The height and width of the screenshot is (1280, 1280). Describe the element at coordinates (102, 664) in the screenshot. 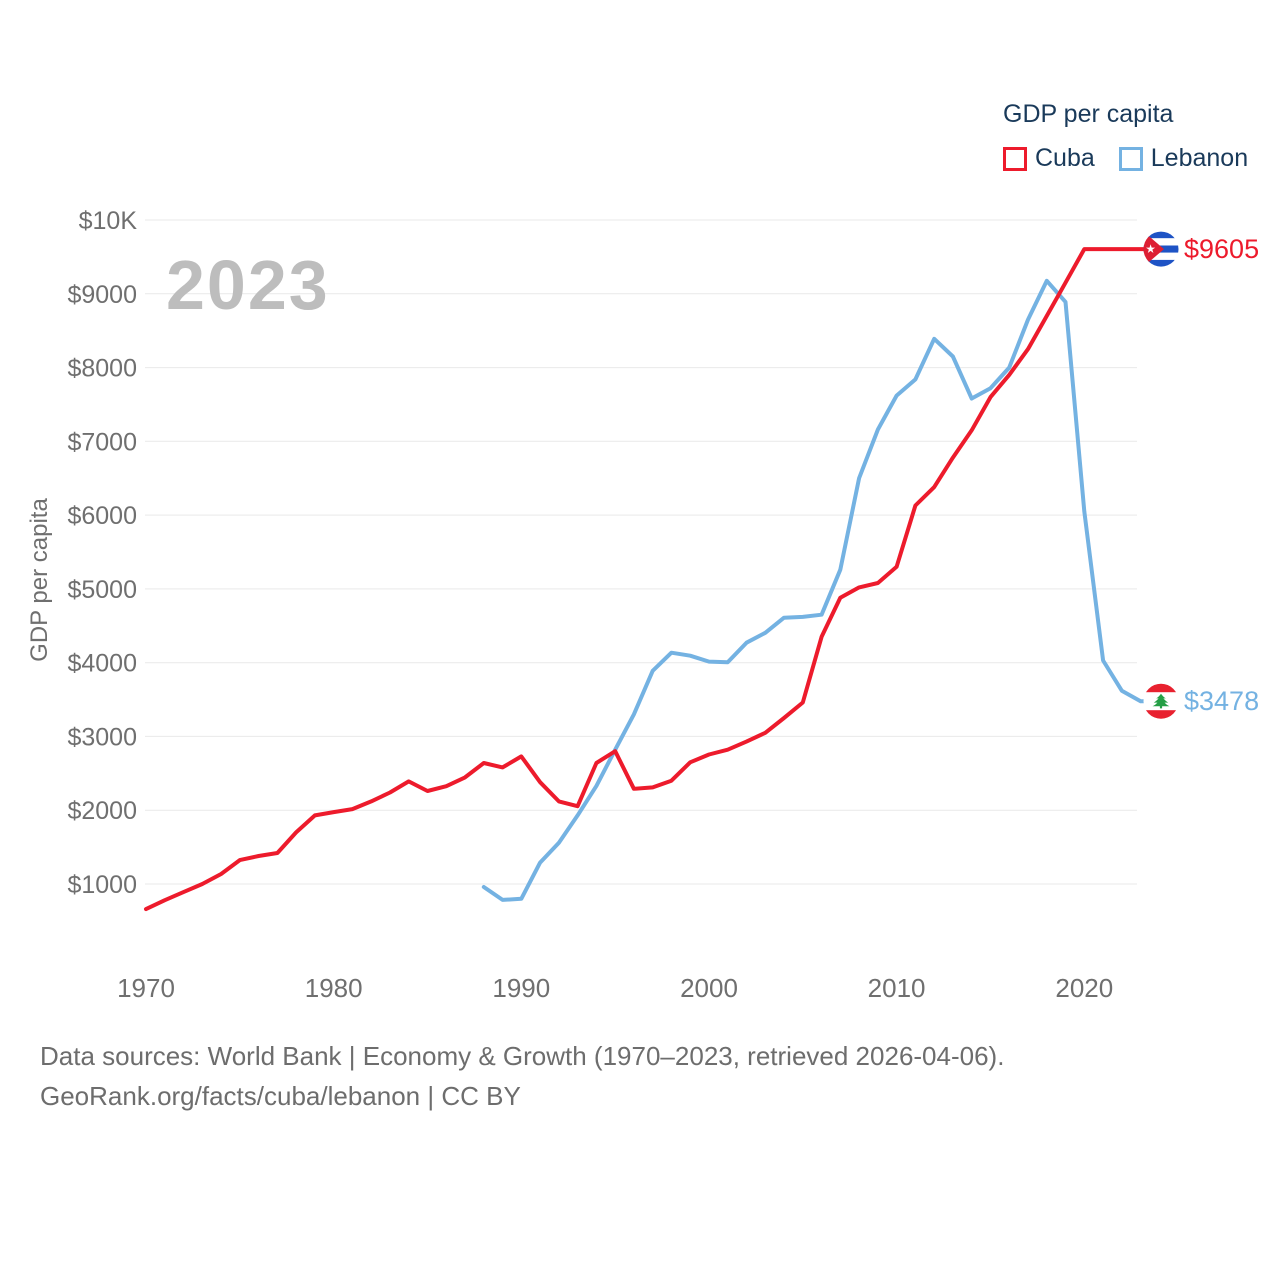

I see `svg-text: $4000` at that location.